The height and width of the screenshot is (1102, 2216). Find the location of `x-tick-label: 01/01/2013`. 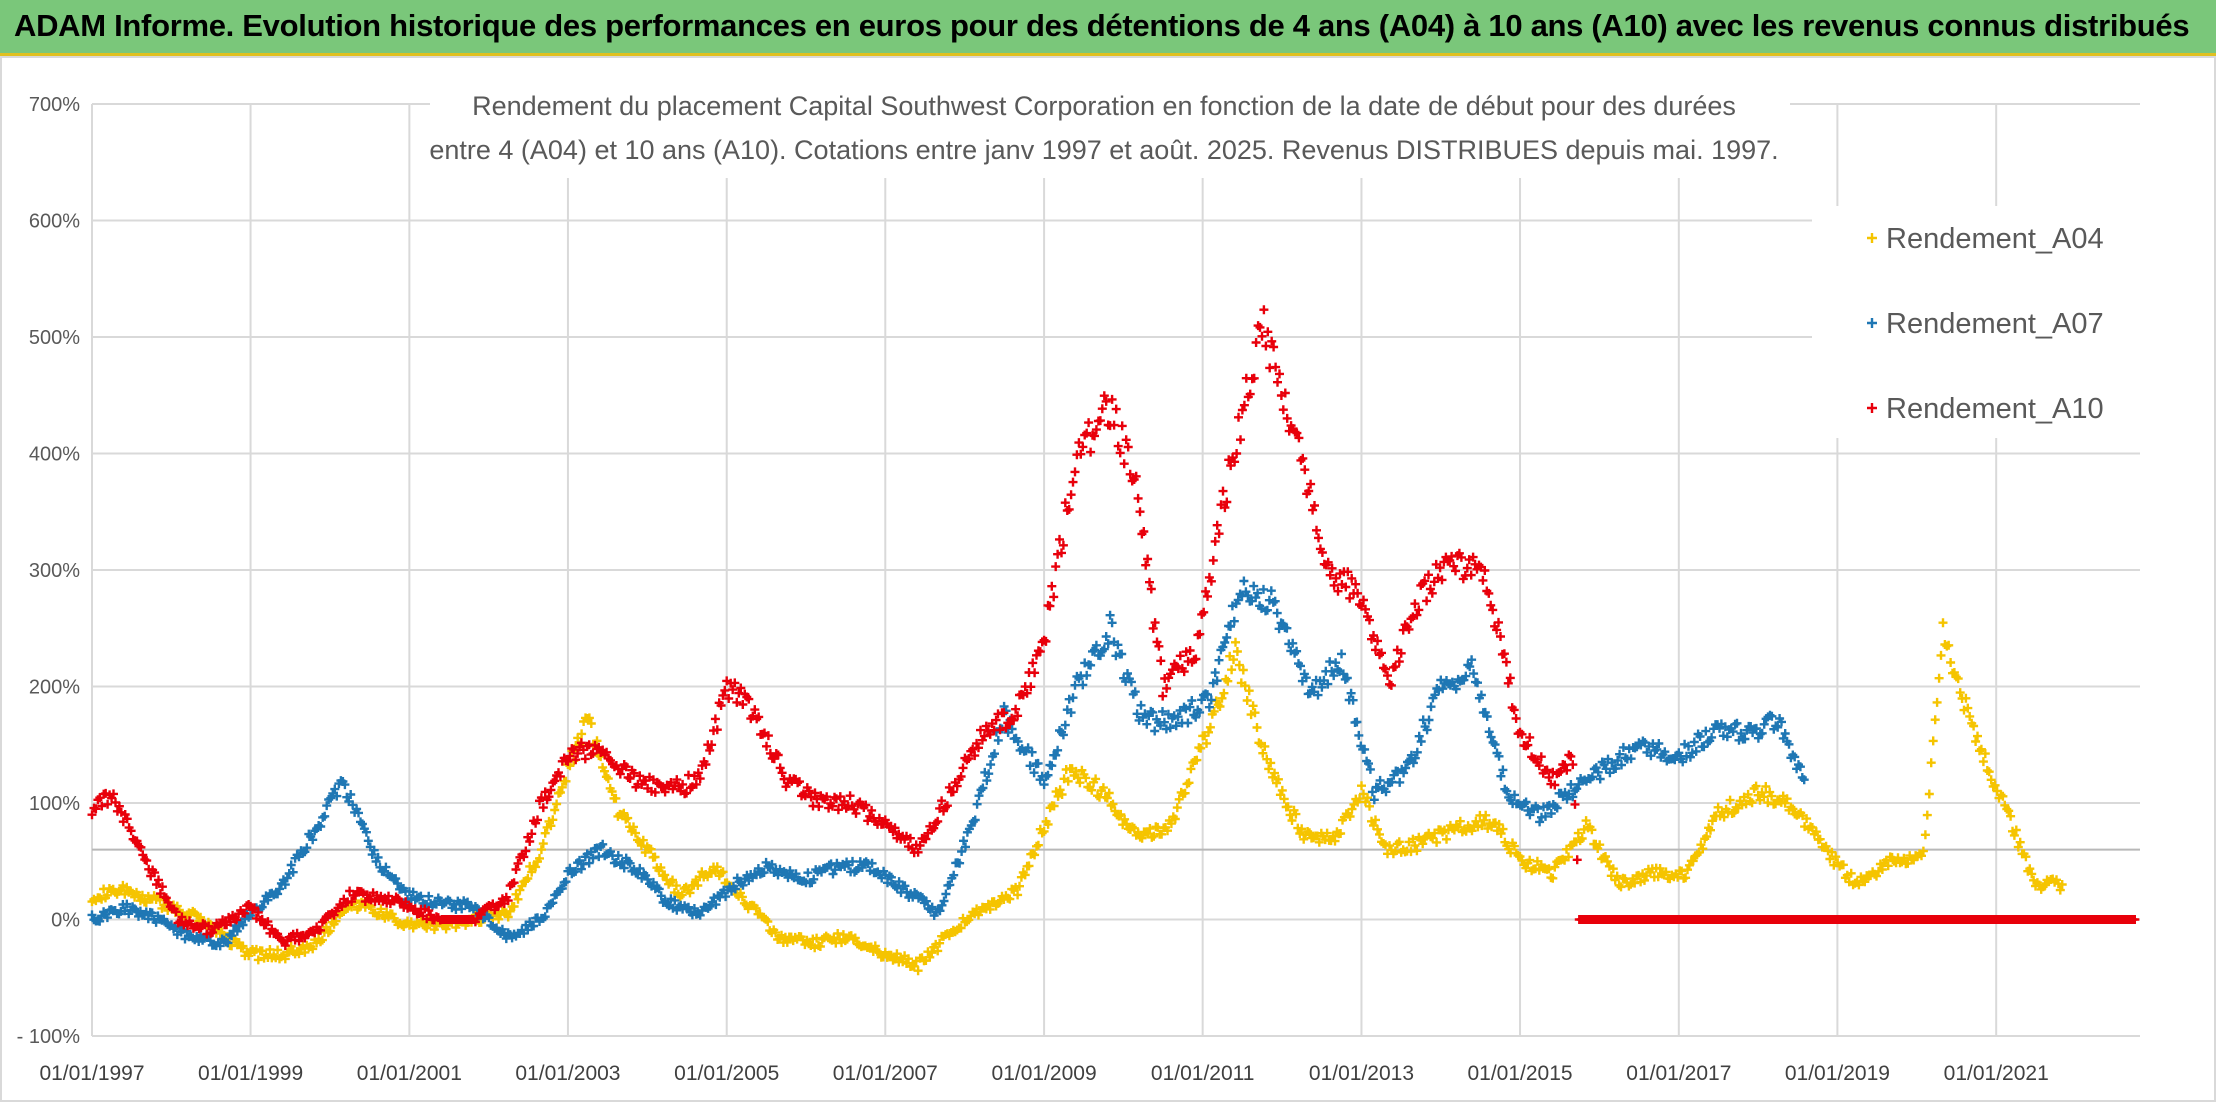

x-tick-label: 01/01/2013 is located at coordinates (1361, 1073).